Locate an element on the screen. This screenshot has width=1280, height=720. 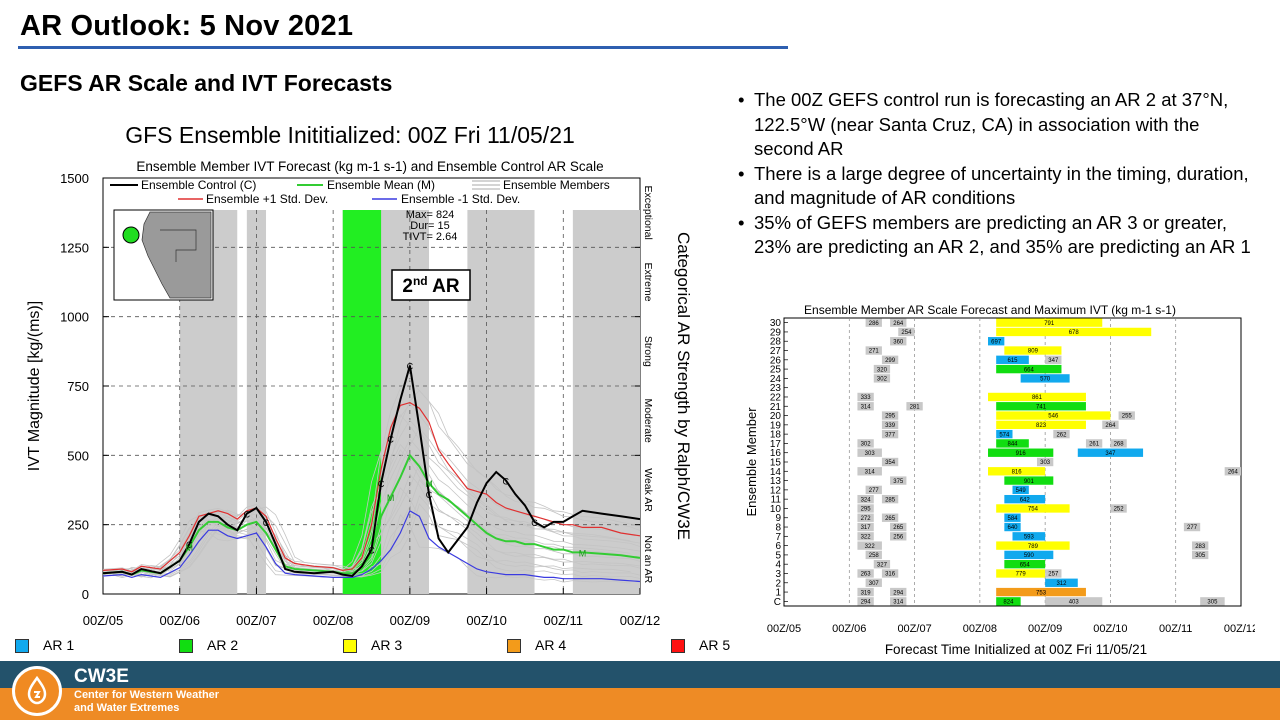
member-ivt-label: 256 is located at coordinates (898, 538).